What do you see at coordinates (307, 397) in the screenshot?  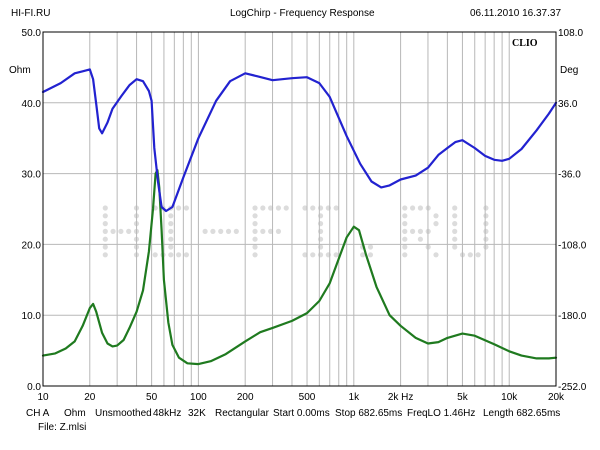 I see `x-tick-label: 500` at bounding box center [307, 397].